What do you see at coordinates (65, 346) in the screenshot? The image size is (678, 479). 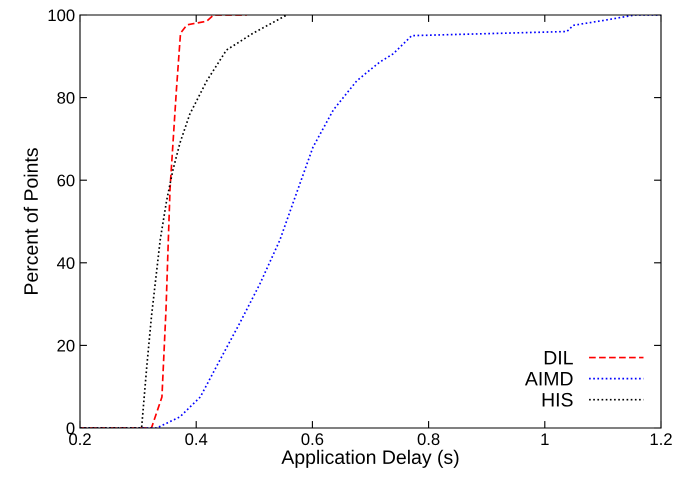 I see `y-tick-label: 20` at bounding box center [65, 346].